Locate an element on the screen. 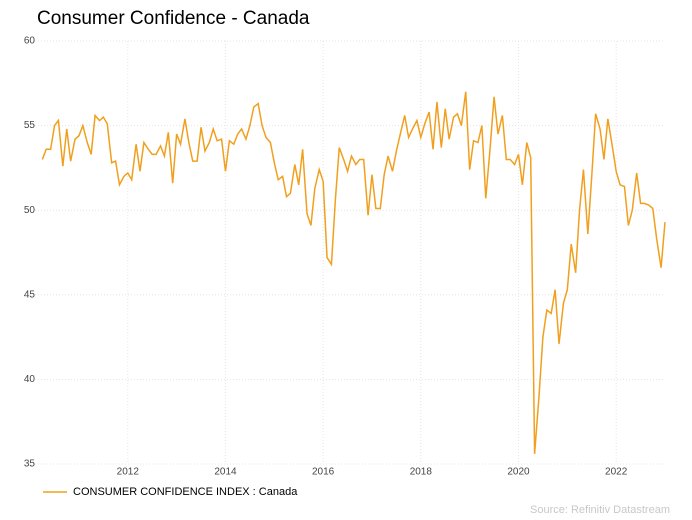 This screenshot has height=520, width=692. y-tick-label: 55 is located at coordinates (30, 125).